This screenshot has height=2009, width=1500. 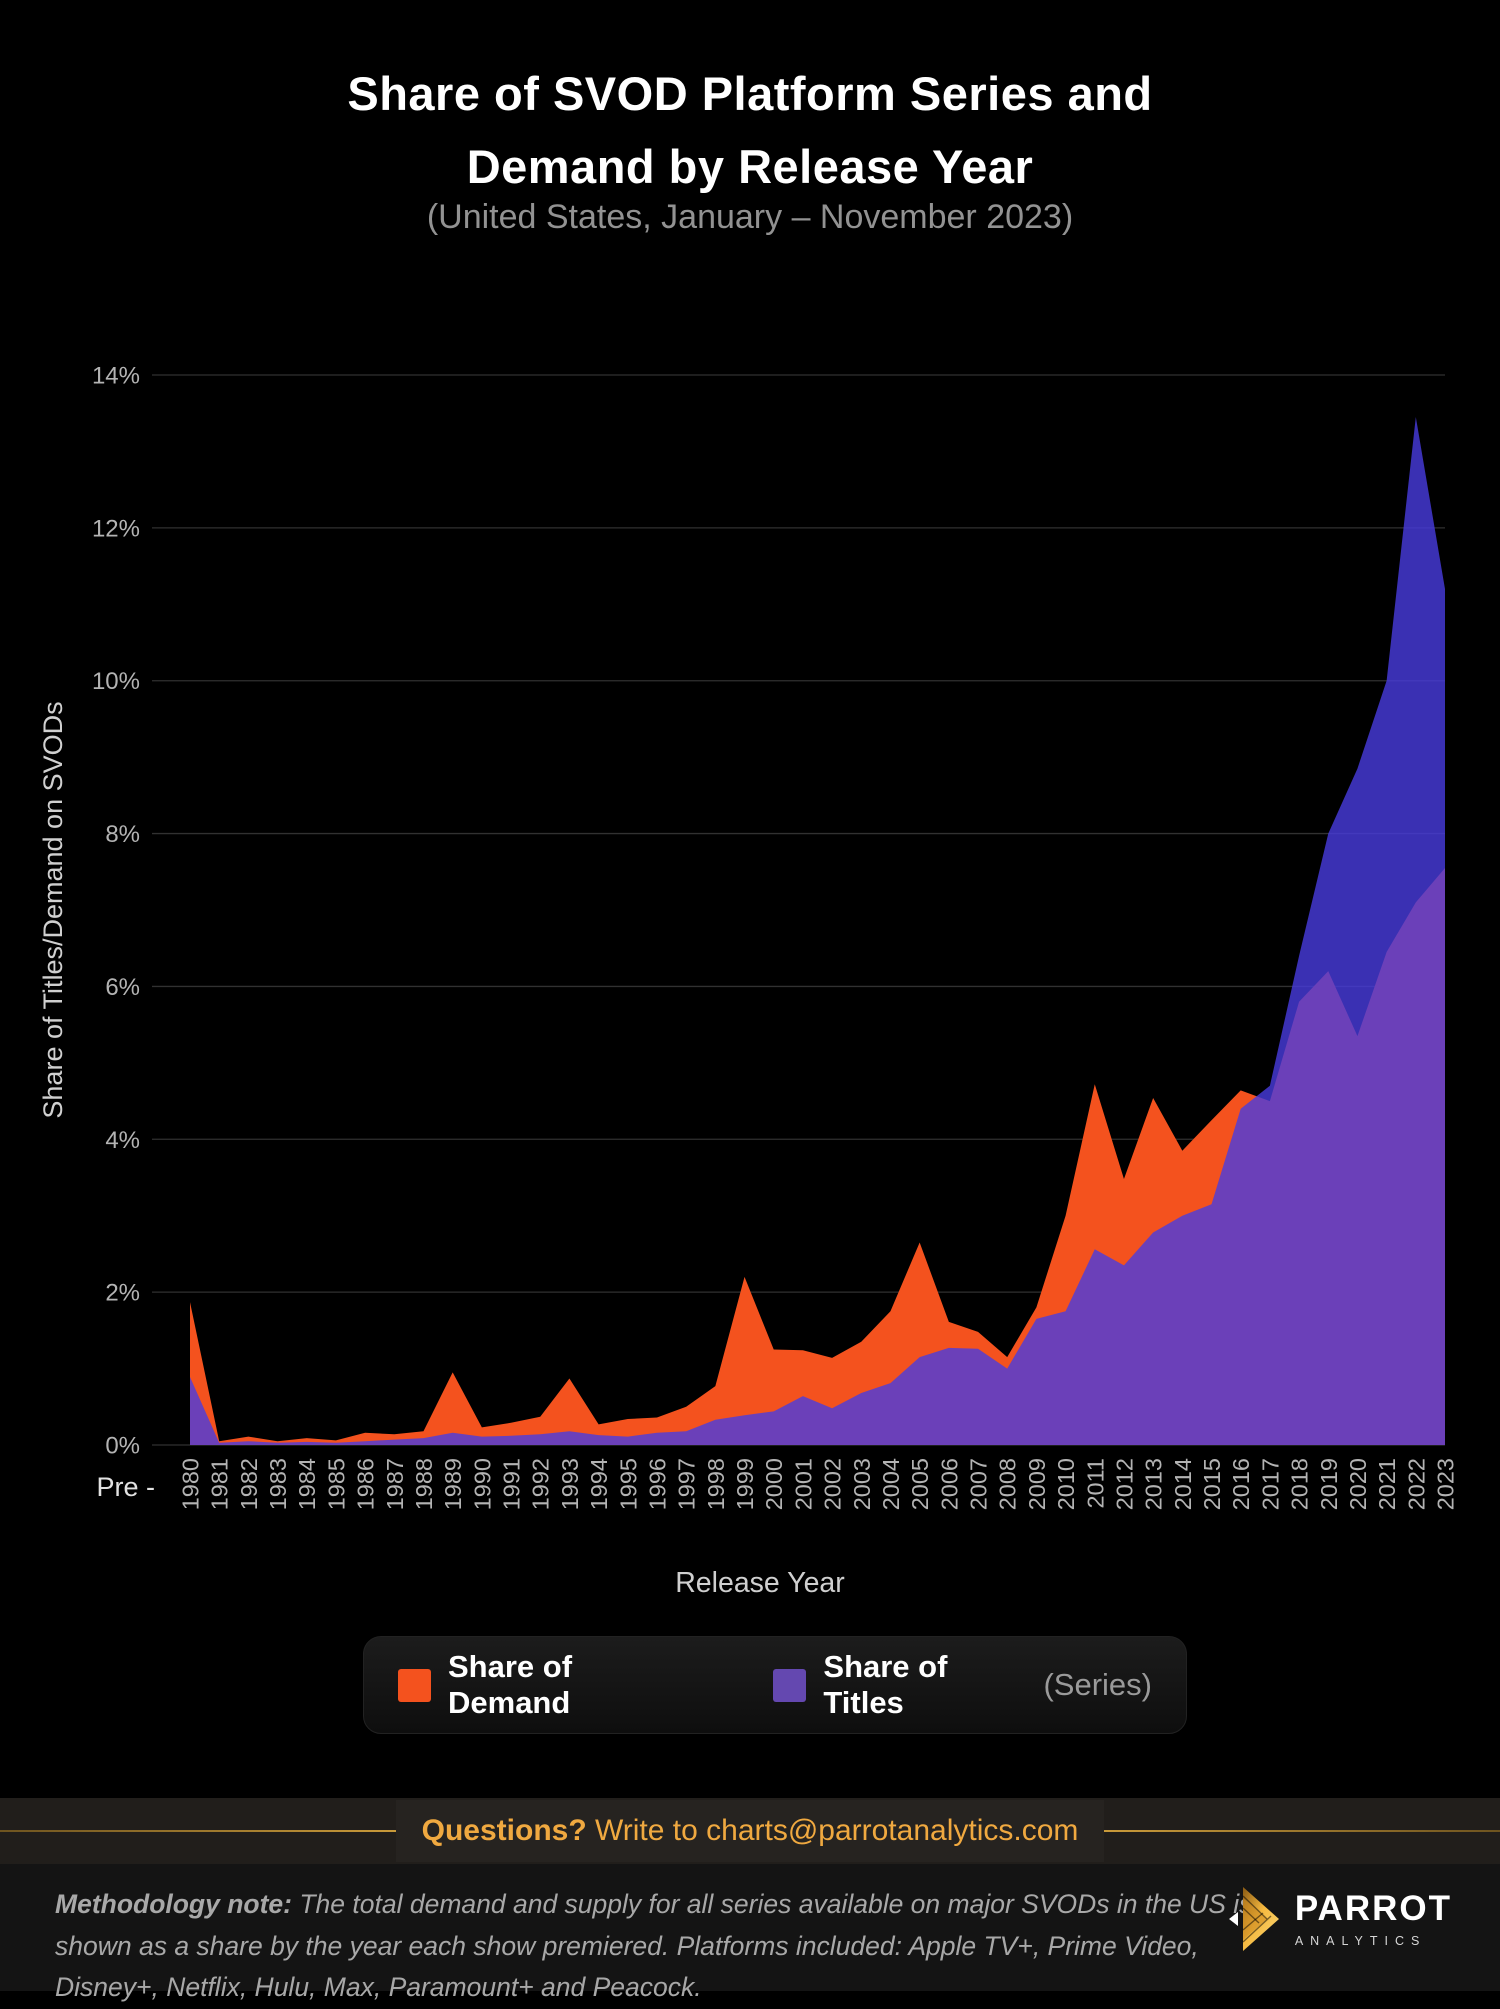 I want to click on x-tick-label: 2014, so click(x=1183, y=1484).